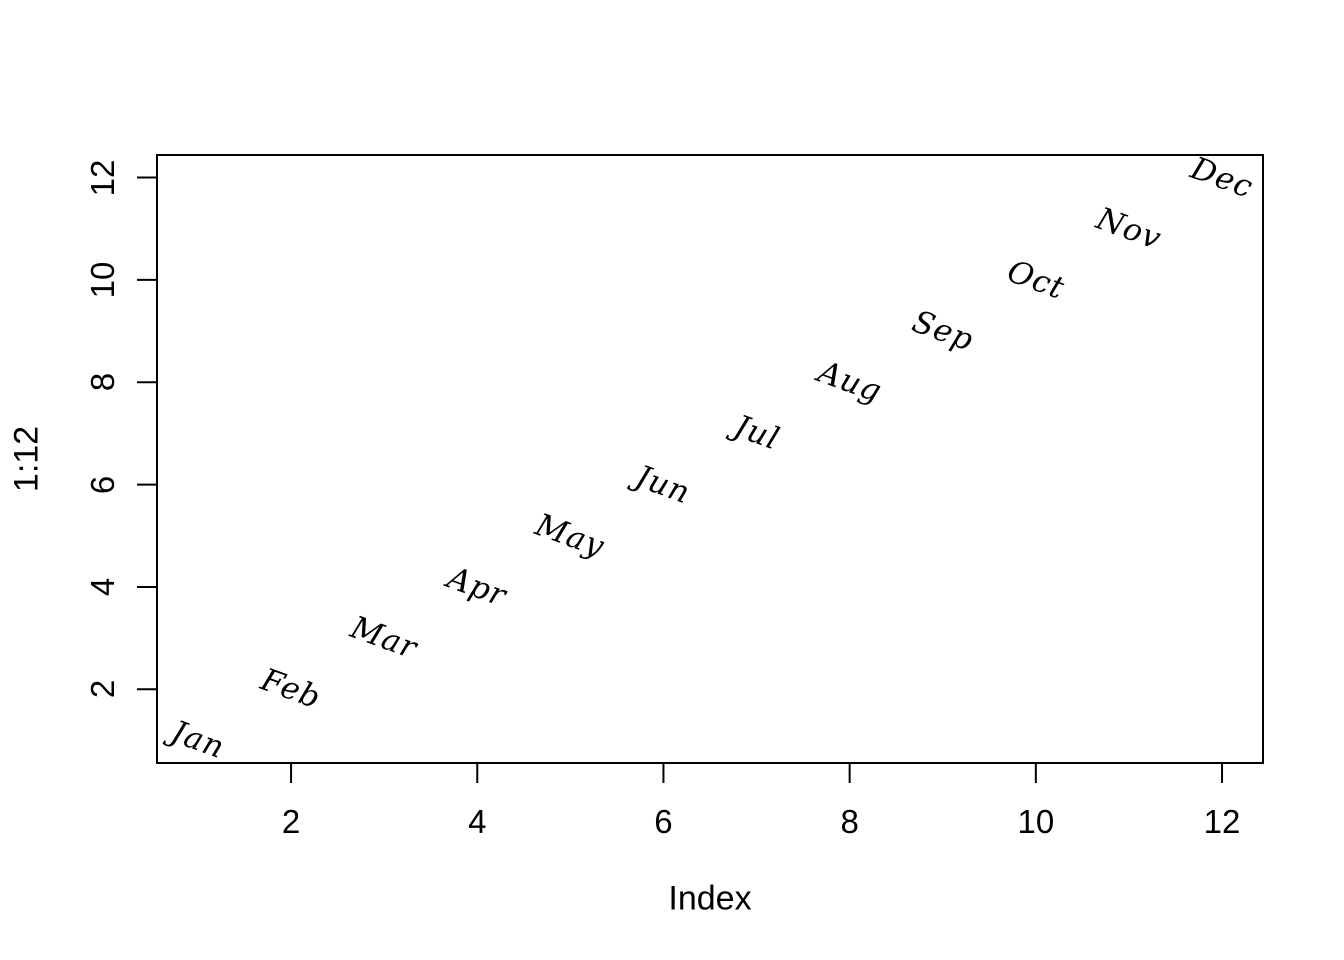 The image size is (1344, 960). I want to click on x-tick-label: 6, so click(663, 821).